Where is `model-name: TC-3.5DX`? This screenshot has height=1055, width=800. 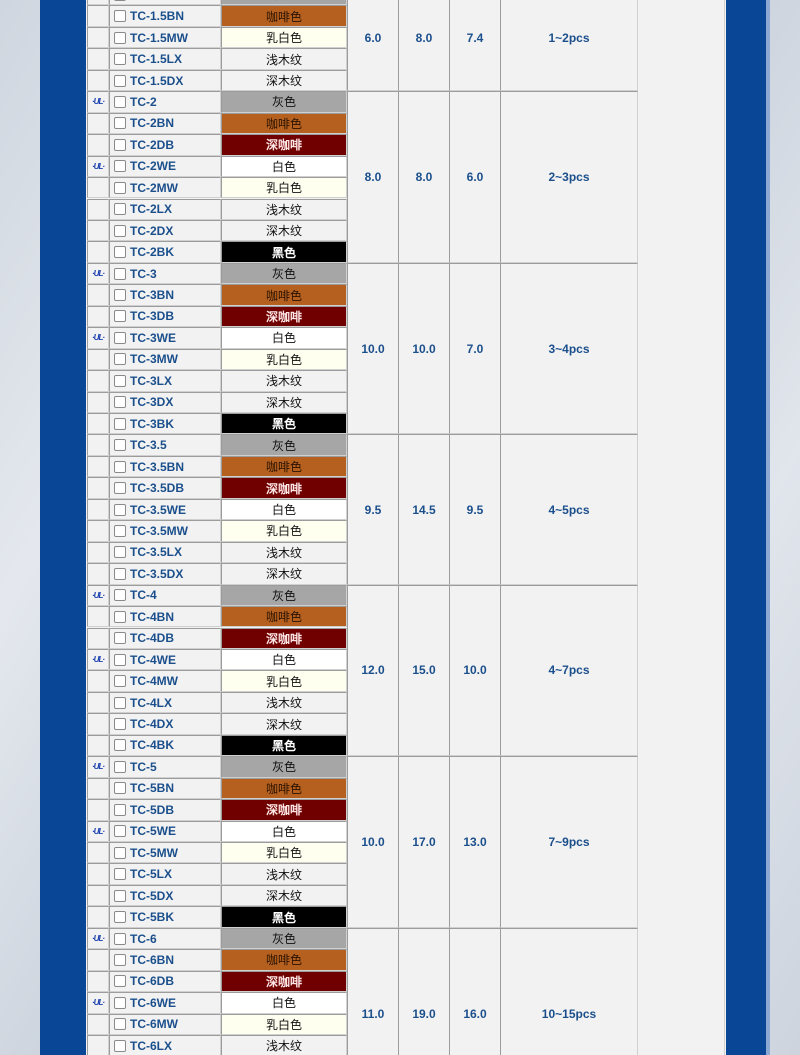 model-name: TC-3.5DX is located at coordinates (157, 573).